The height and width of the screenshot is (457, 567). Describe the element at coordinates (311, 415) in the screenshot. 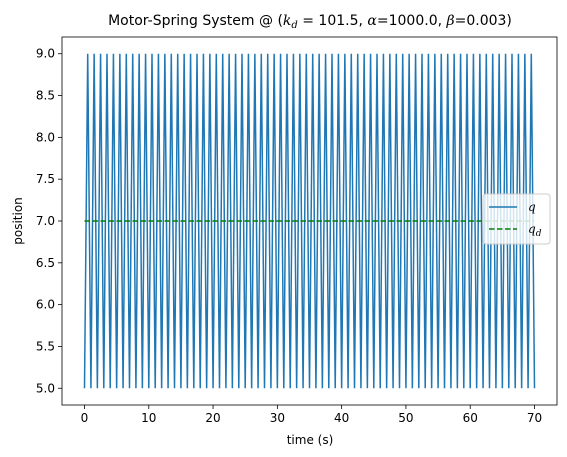

I see `x-axis-ticks: 0 10 20 30 40 50 60 70` at that location.